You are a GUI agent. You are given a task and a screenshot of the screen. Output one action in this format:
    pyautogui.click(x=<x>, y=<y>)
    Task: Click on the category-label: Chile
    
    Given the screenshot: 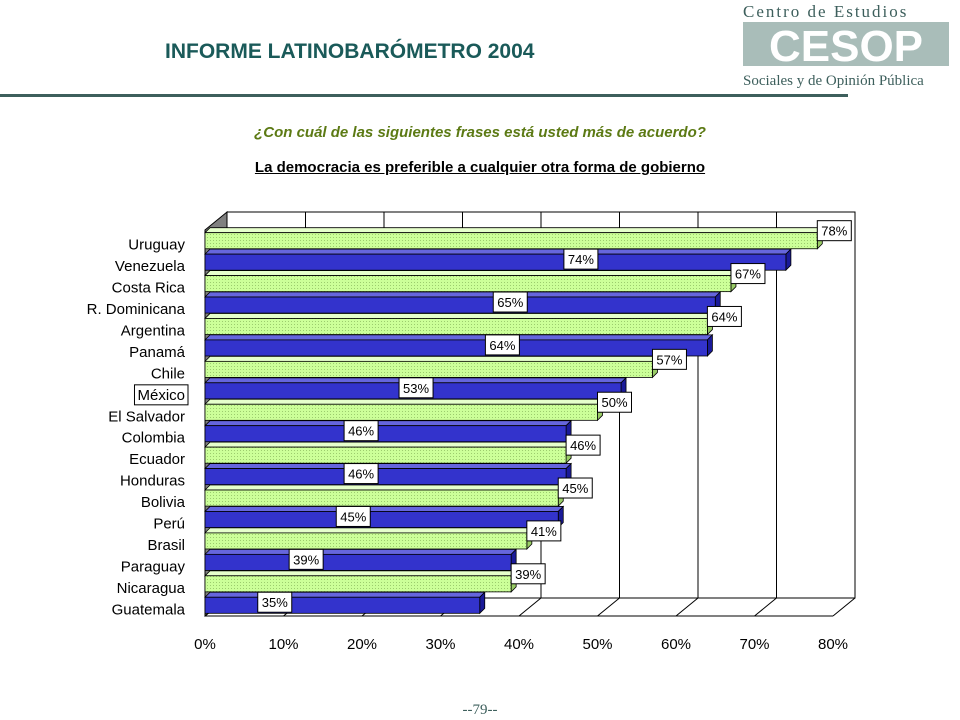 What is the action you would take?
    pyautogui.click(x=168, y=373)
    